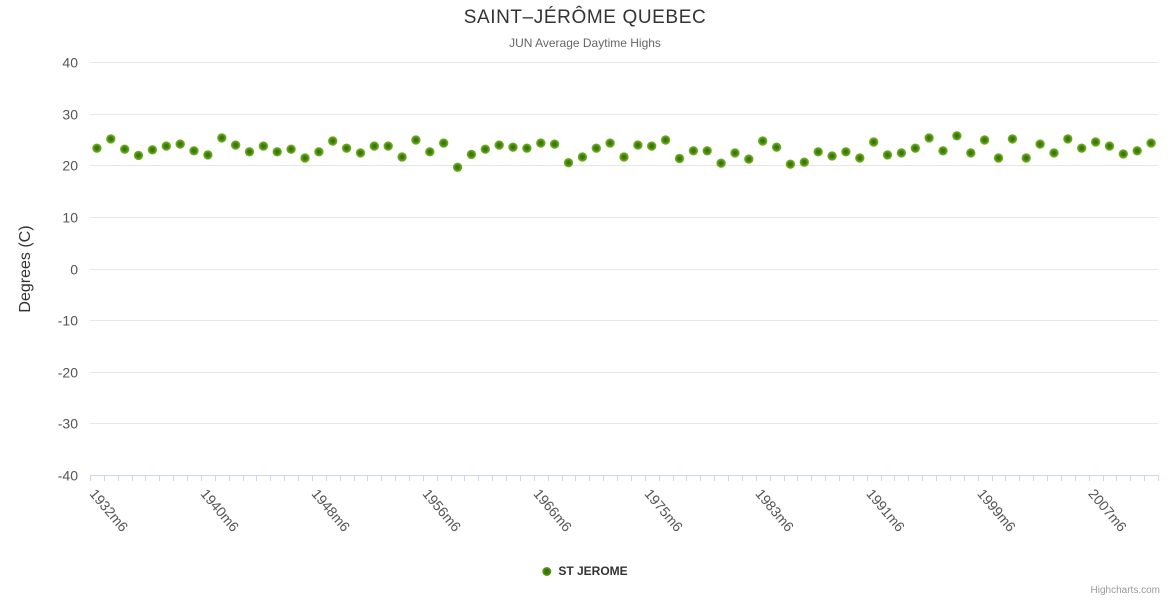 The width and height of the screenshot is (1170, 600). What do you see at coordinates (442, 510) in the screenshot?
I see `x-axis-label: 1956m6` at bounding box center [442, 510].